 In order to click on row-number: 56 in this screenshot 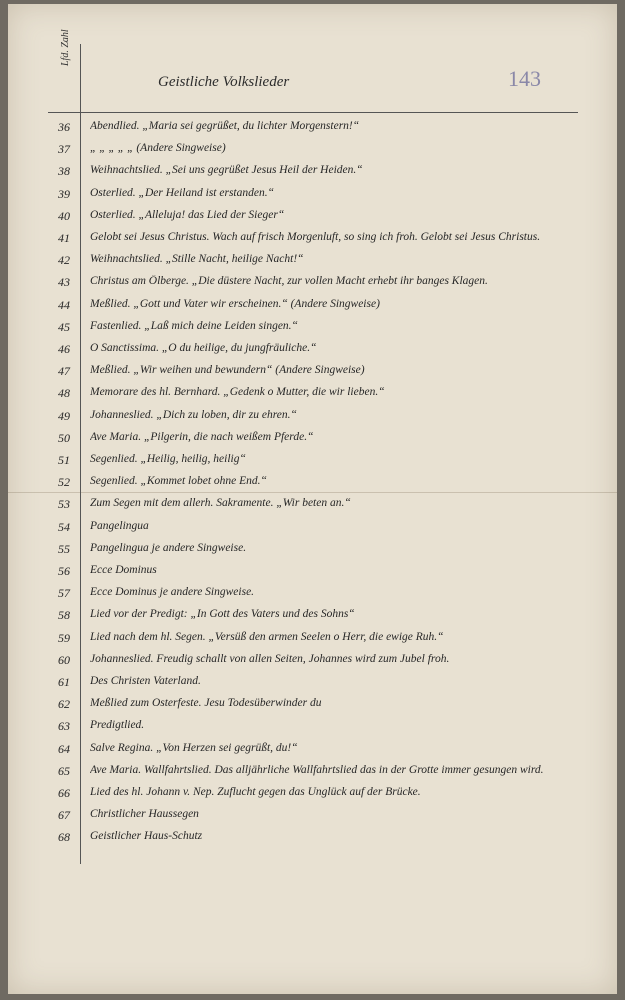, I will do `click(64, 571)`.